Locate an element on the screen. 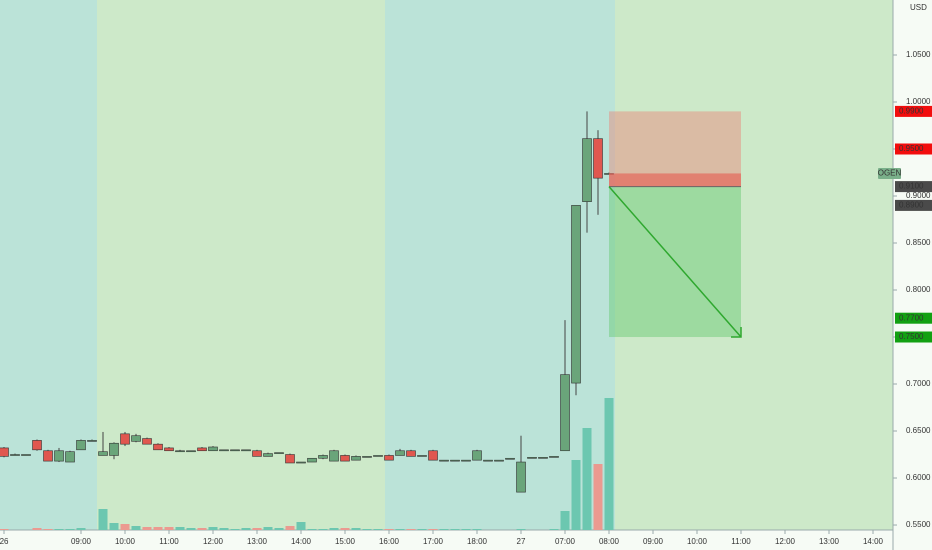 This screenshot has width=932, height=550. x-tick-label: 27 is located at coordinates (521, 541).